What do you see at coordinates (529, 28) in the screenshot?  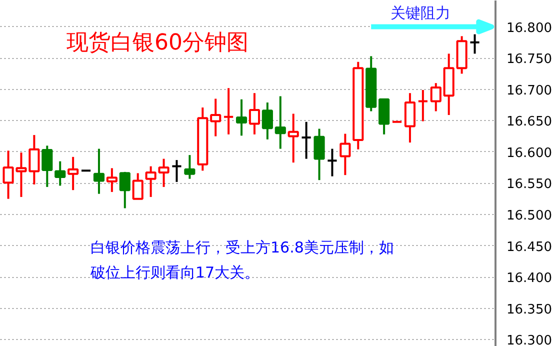 I see `y-tick-label: 16.800` at bounding box center [529, 28].